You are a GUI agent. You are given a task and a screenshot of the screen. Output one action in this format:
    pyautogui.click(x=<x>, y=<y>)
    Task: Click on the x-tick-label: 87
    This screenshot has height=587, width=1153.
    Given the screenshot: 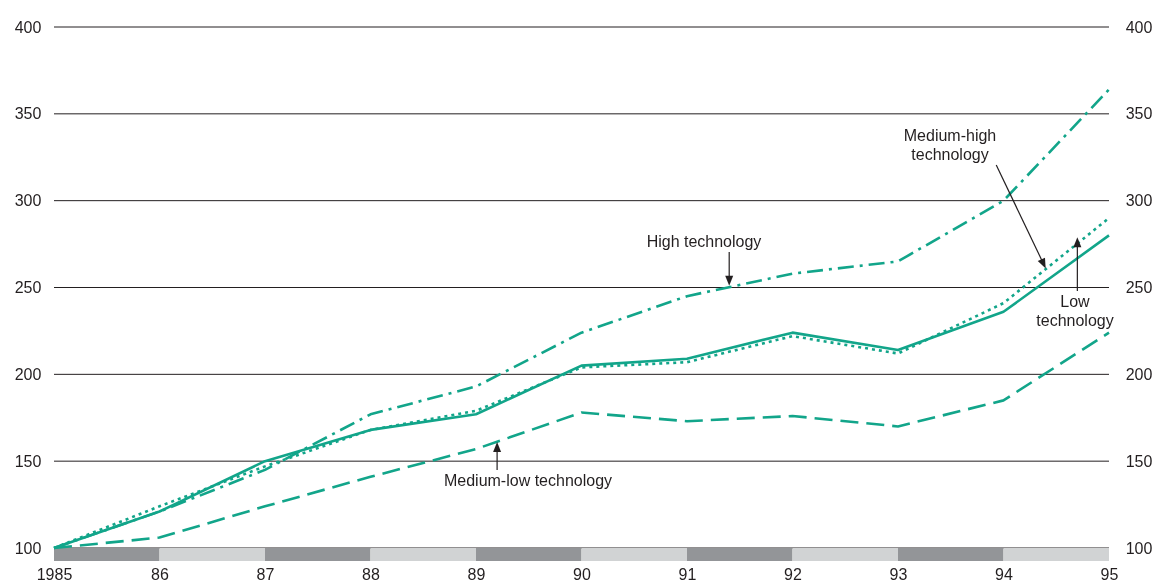 What is the action you would take?
    pyautogui.click(x=265, y=575)
    